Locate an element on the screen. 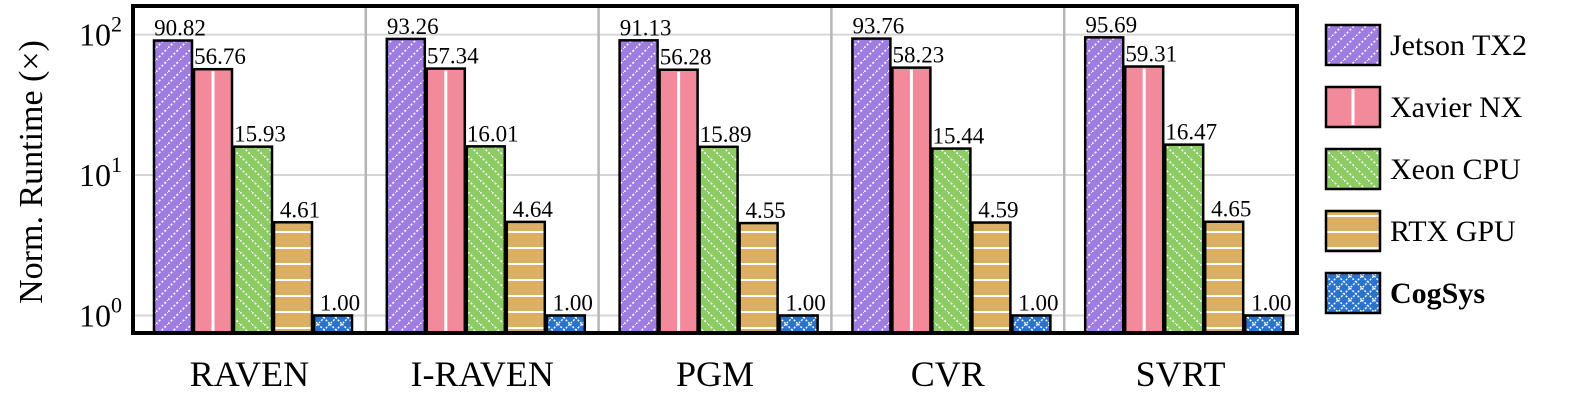 The height and width of the screenshot is (413, 1578). bar-rtx-gpu-pgm is located at coordinates (758, 278).